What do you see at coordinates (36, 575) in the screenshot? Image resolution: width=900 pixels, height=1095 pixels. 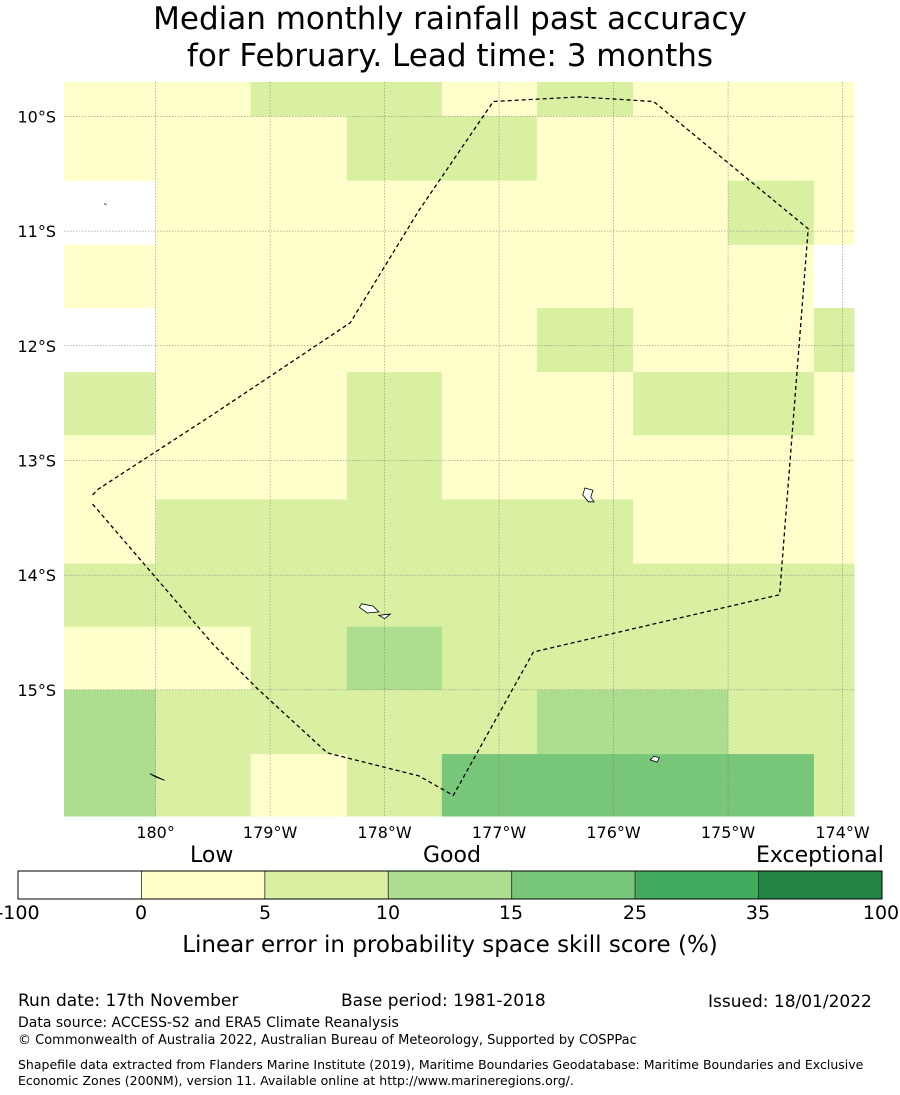 I see `latitude-tick-label: 14°S` at bounding box center [36, 575].